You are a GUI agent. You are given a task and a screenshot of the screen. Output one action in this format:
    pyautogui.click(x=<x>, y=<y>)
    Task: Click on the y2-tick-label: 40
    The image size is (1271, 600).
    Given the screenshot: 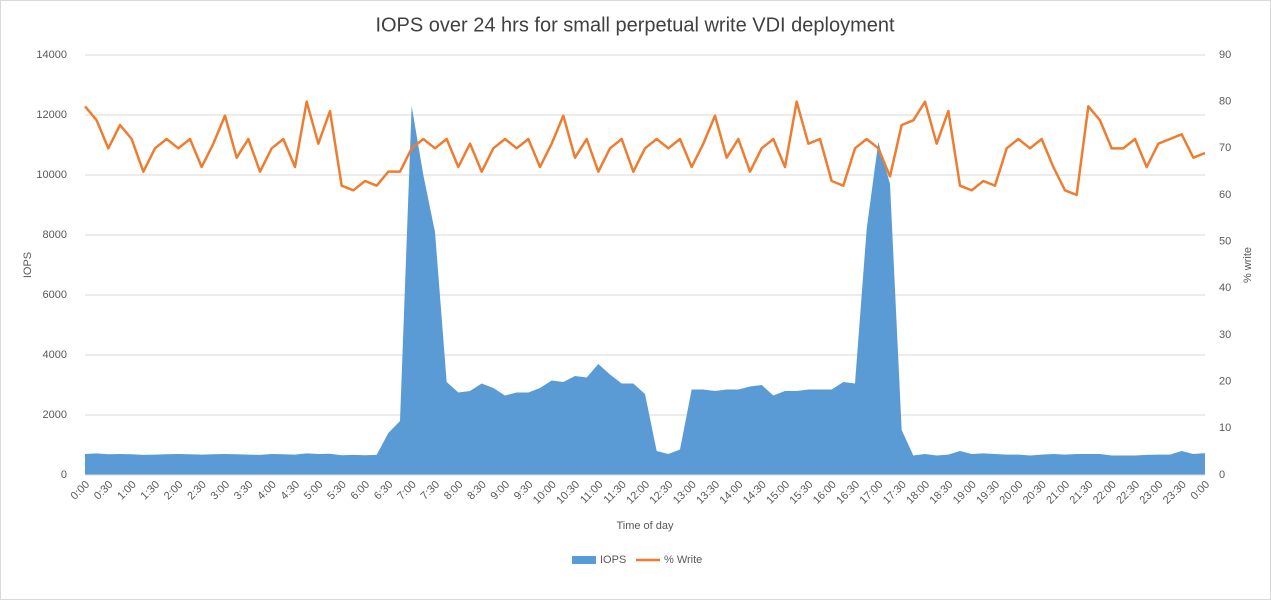 What is the action you would take?
    pyautogui.click(x=1225, y=288)
    